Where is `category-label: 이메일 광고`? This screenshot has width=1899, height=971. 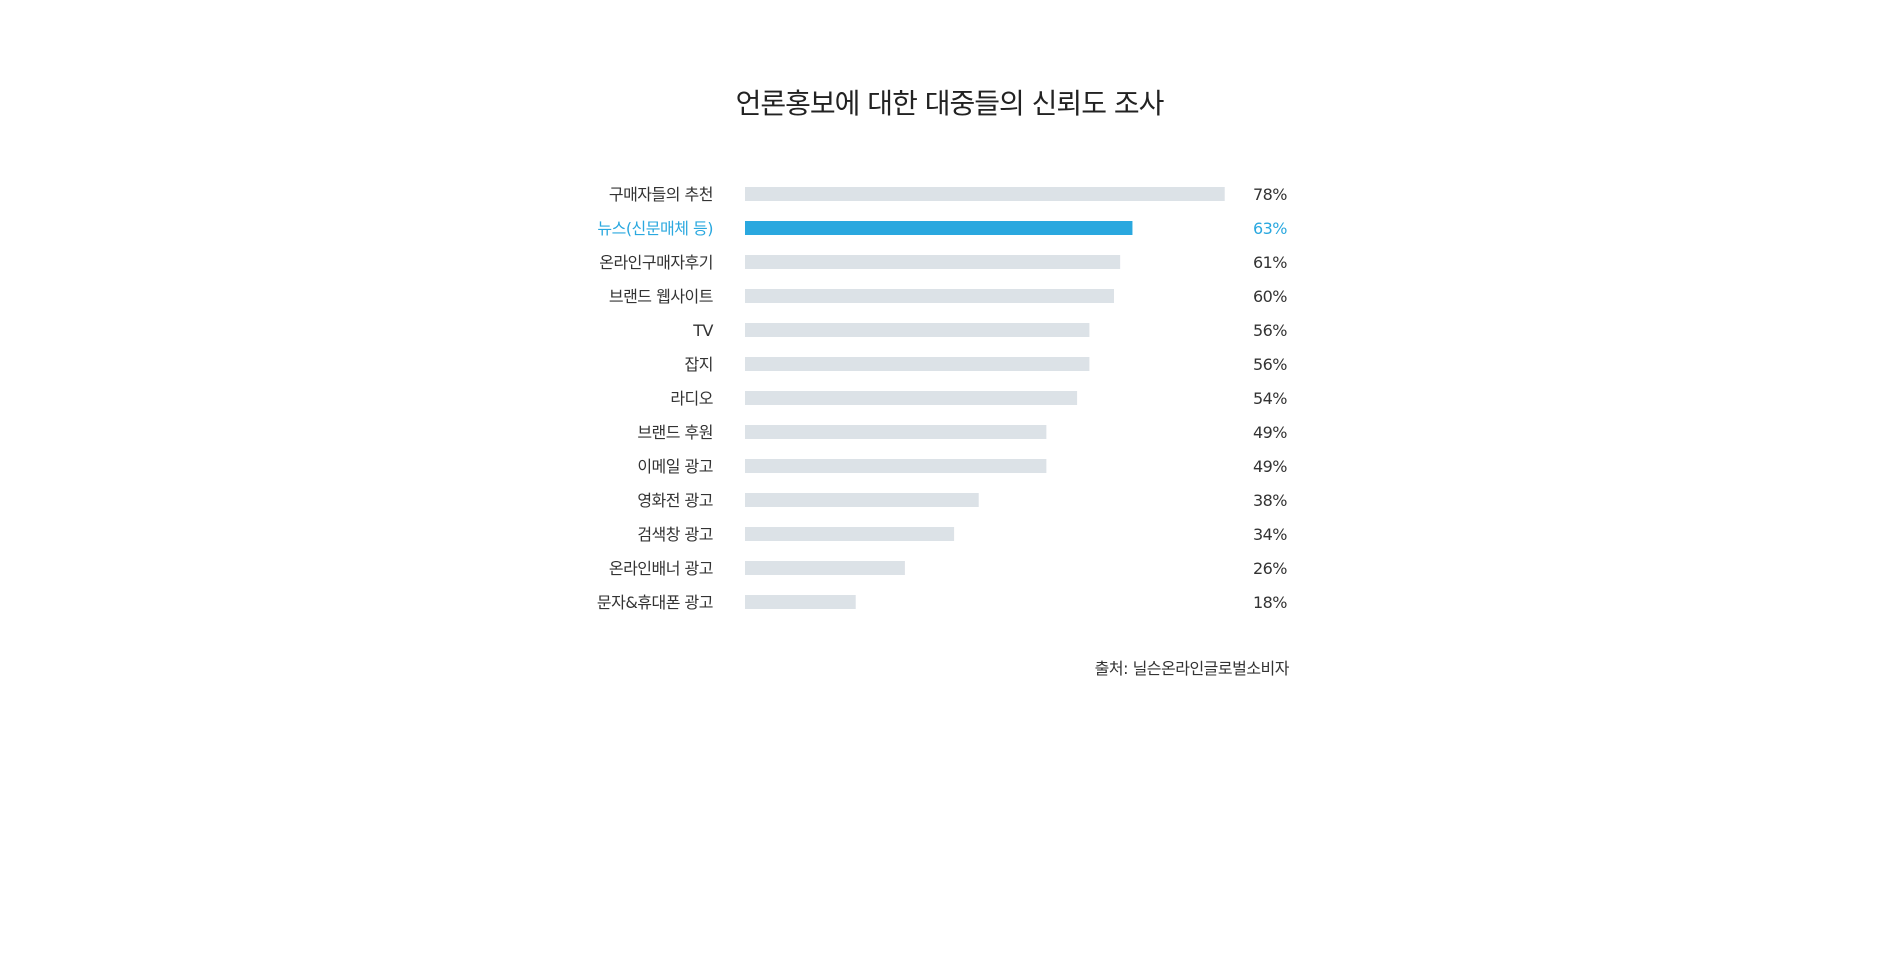
category-label: 이메일 광고 is located at coordinates (675, 466).